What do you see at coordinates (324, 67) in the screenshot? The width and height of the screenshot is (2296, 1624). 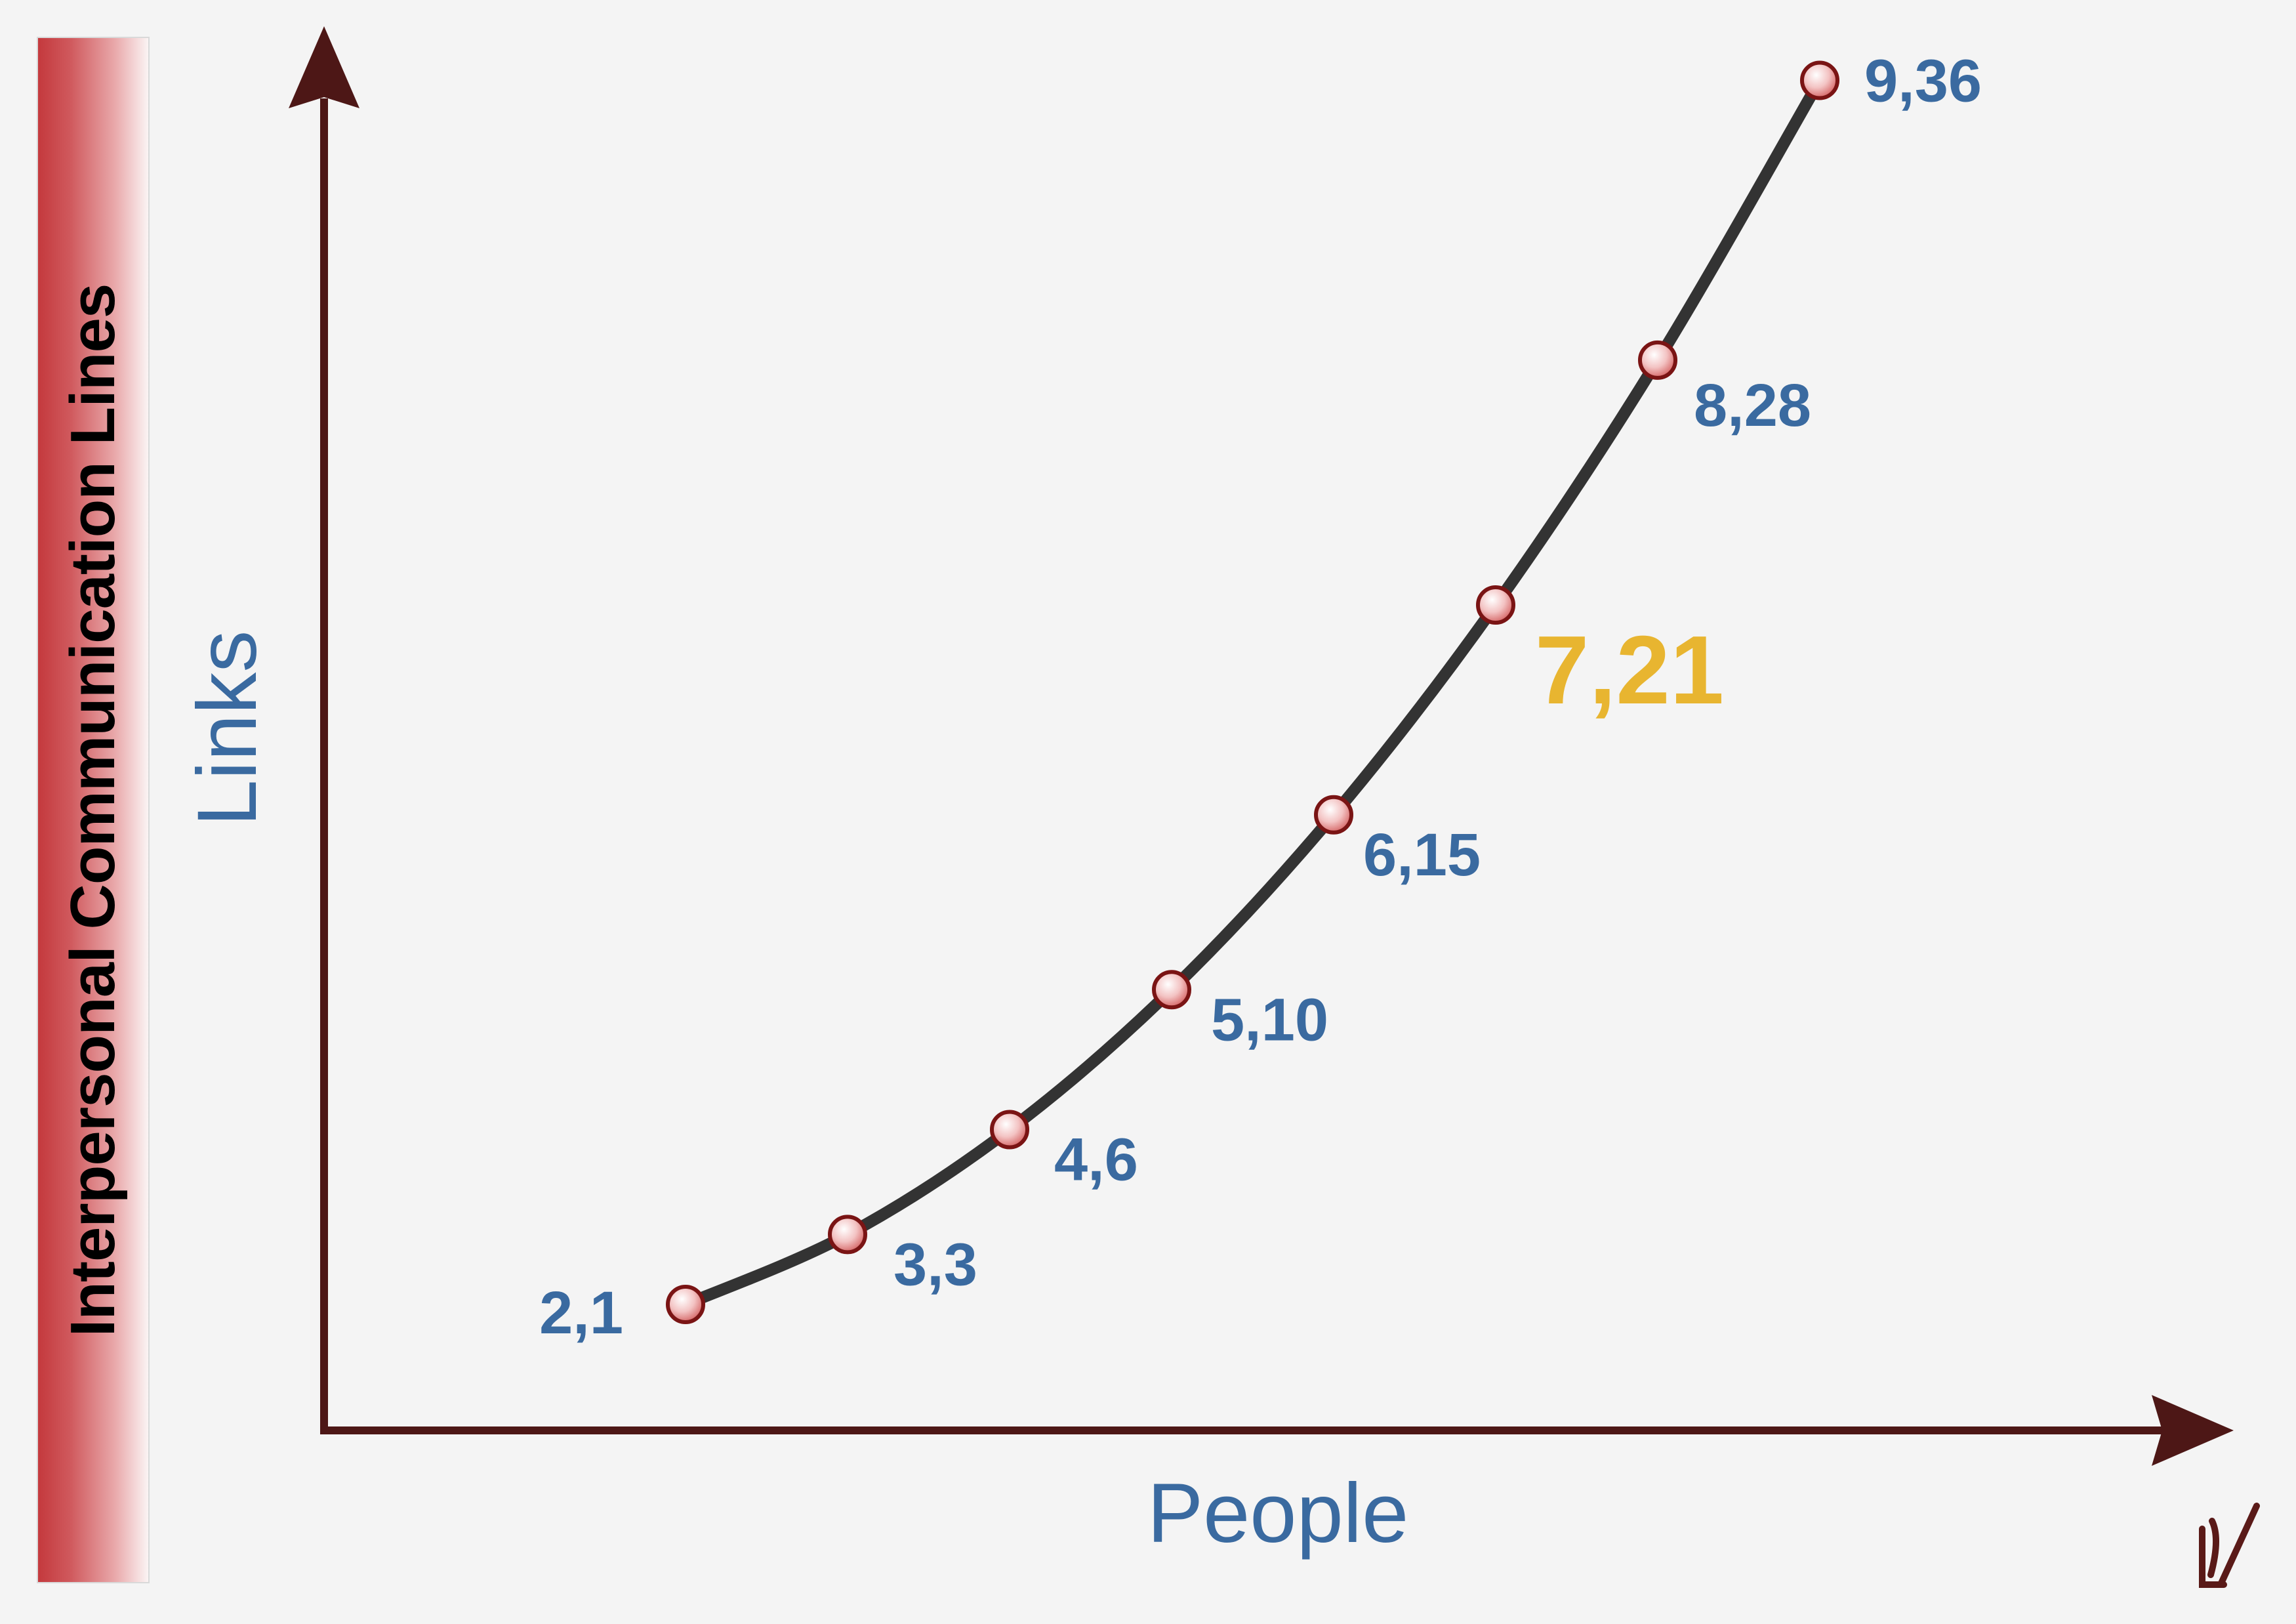 I see `y-axis-arrow` at bounding box center [324, 67].